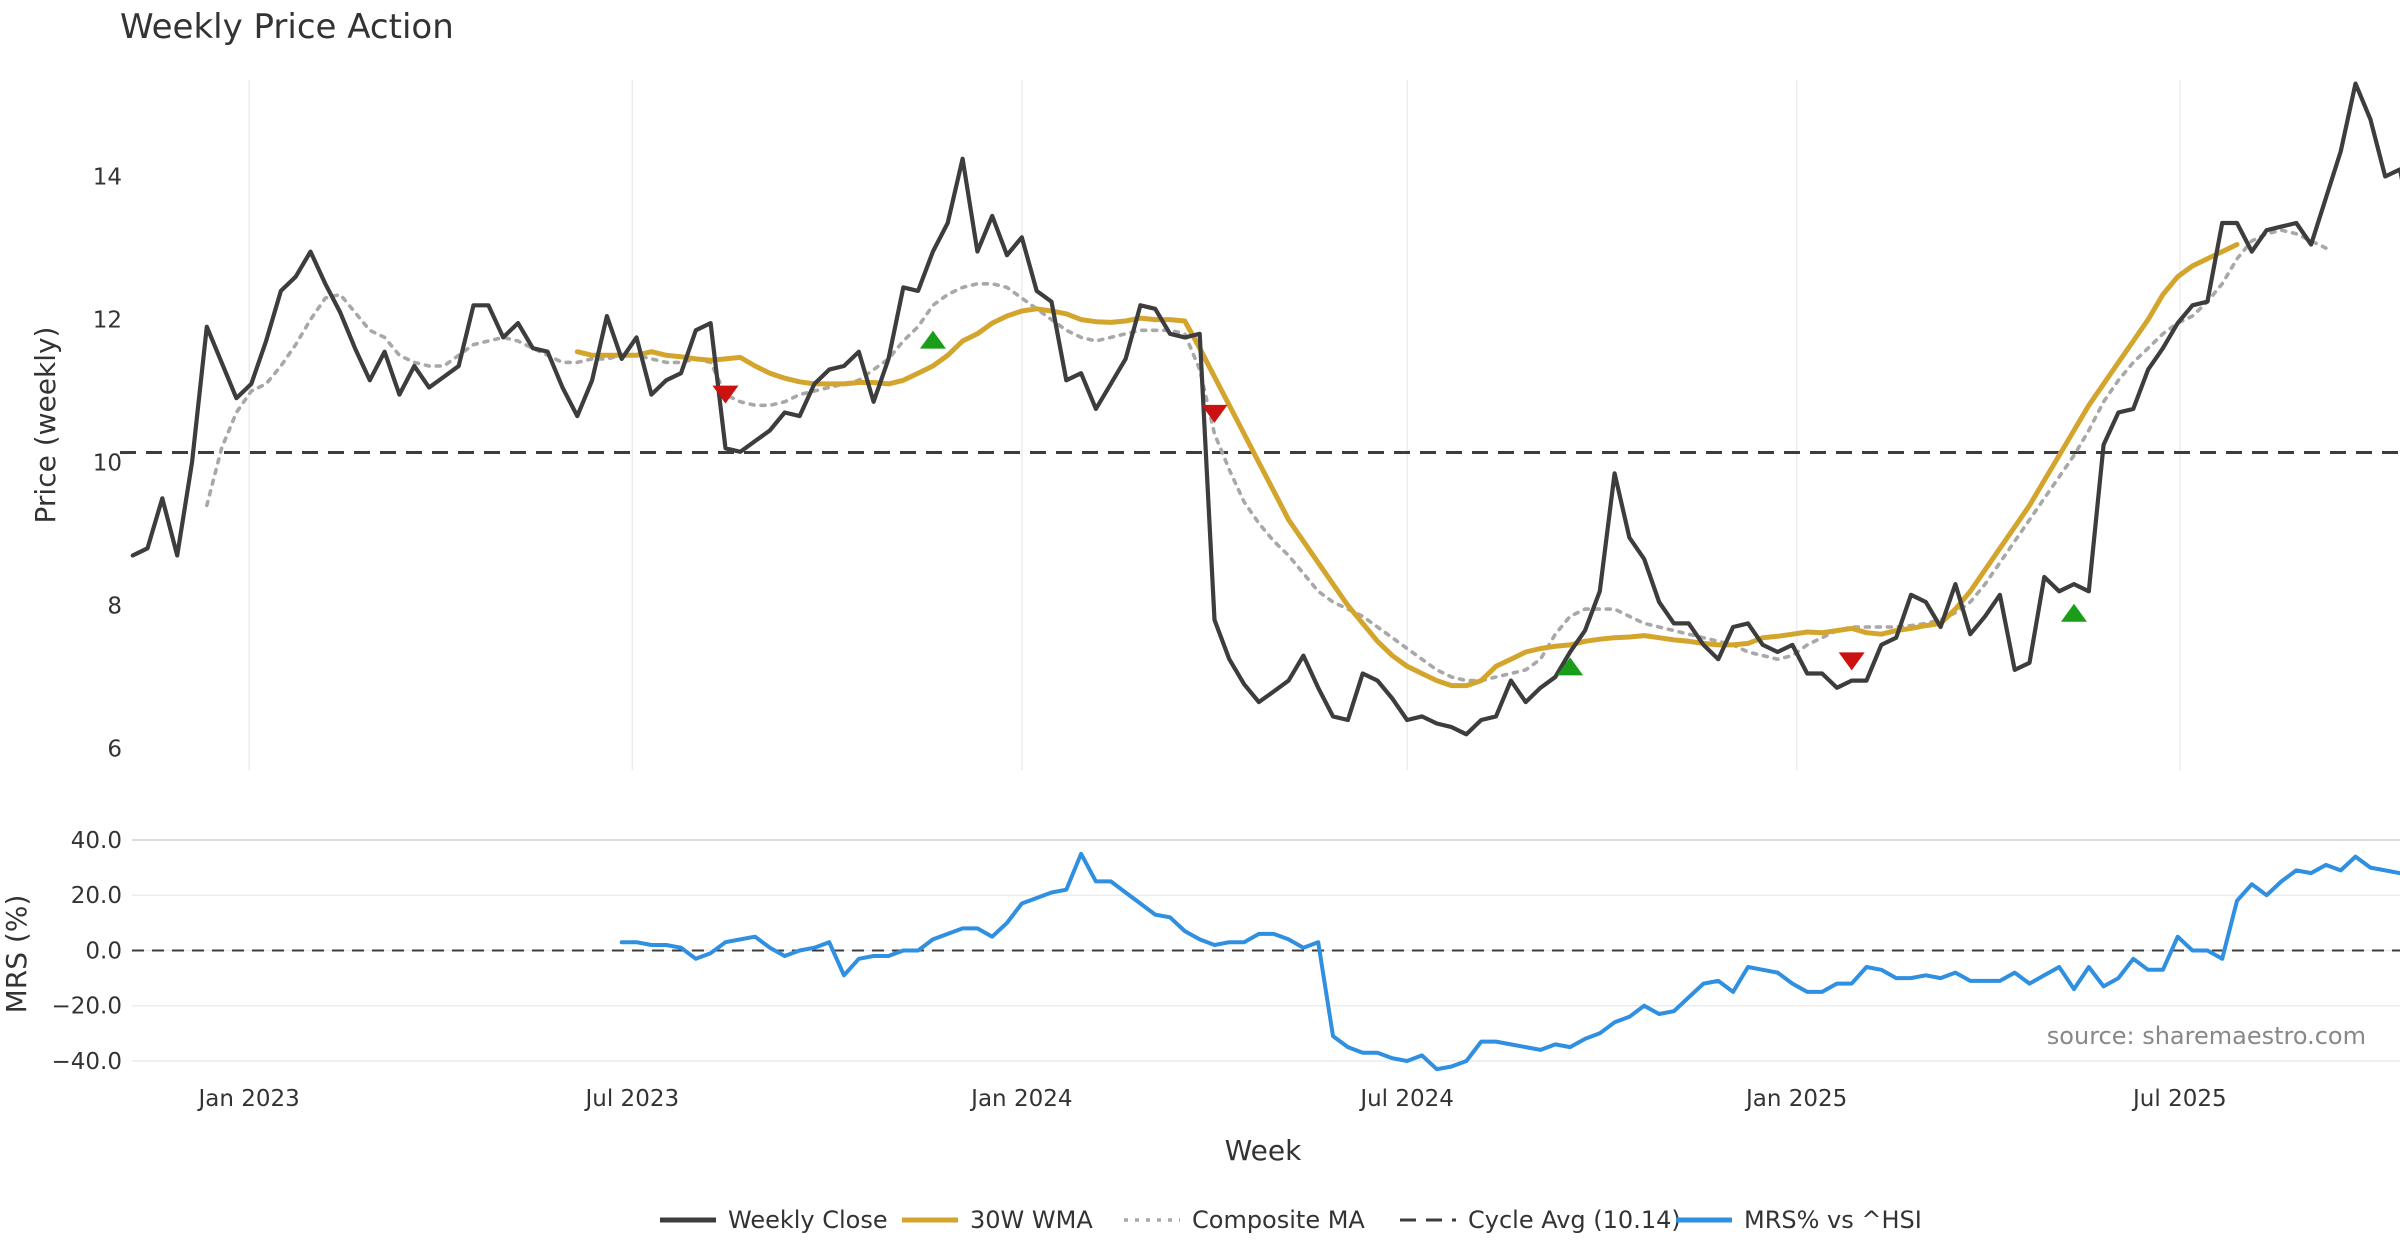  I want to click on mrs-y-tick-labels: 40.0 20.0 0.0 −20.0 −40.0, so click(87, 951).